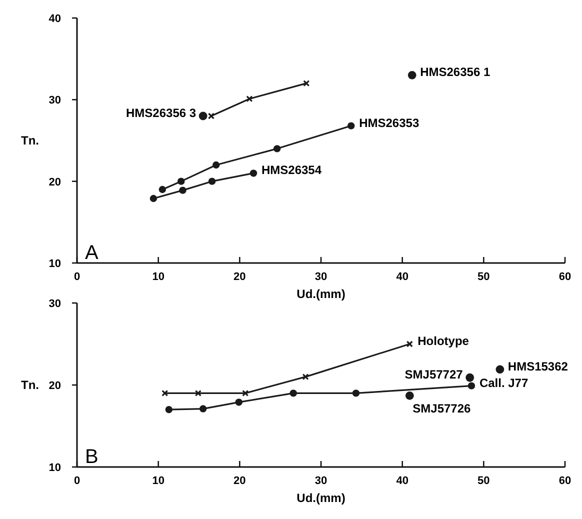 The height and width of the screenshot is (519, 582). I want to click on annotation: B, so click(91, 457).